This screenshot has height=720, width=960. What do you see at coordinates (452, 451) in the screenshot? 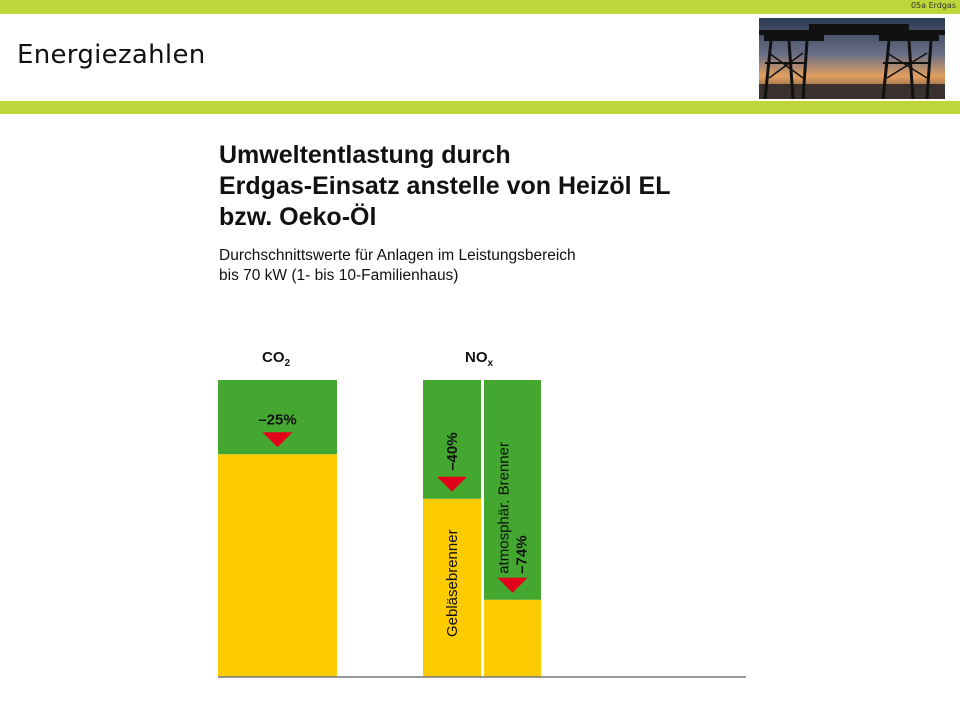
I see `nox-geblaese-reduction-label: –40%` at bounding box center [452, 451].